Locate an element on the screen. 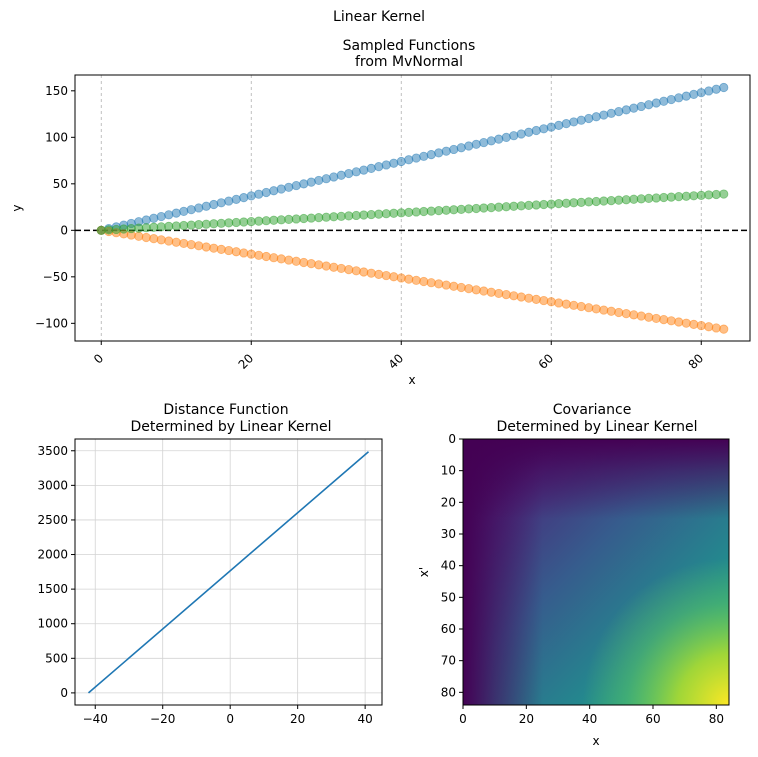 This screenshot has height=757, width=758. x-tick-label: 60 is located at coordinates (652, 719).